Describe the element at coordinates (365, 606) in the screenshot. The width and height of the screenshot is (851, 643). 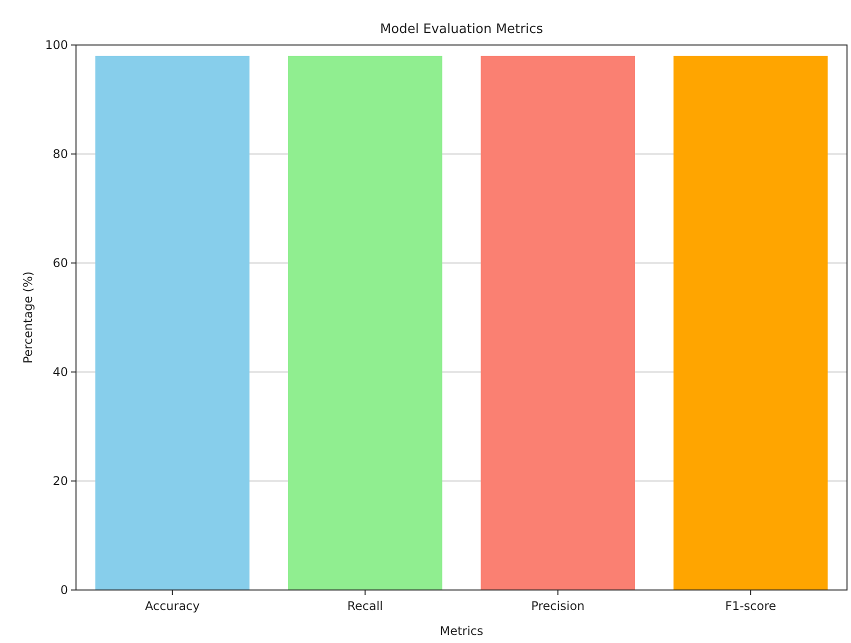
I see `x-tick-label: Recall` at that location.